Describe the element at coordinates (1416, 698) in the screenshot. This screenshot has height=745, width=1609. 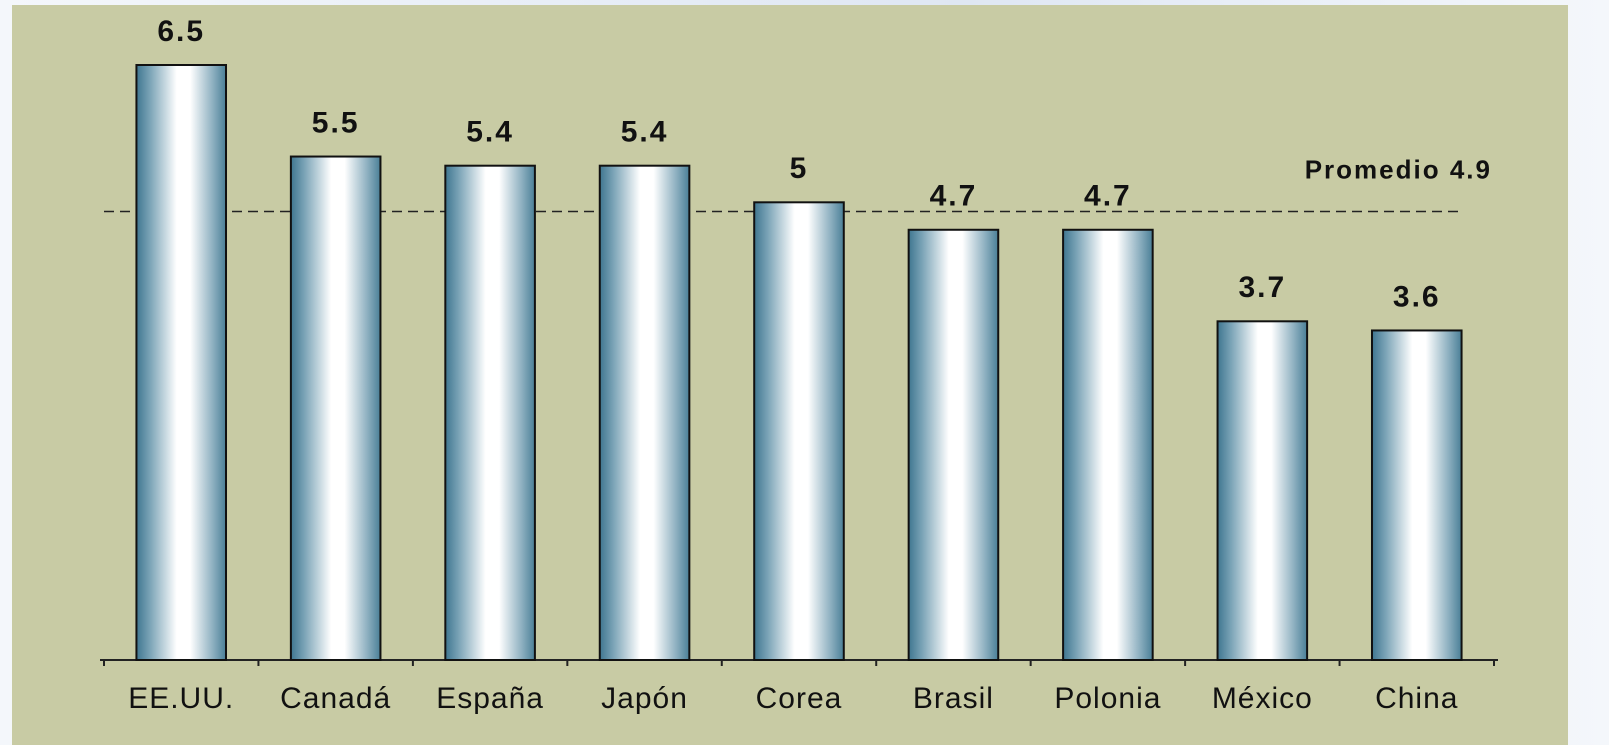
I see `x-tick-label: China` at that location.